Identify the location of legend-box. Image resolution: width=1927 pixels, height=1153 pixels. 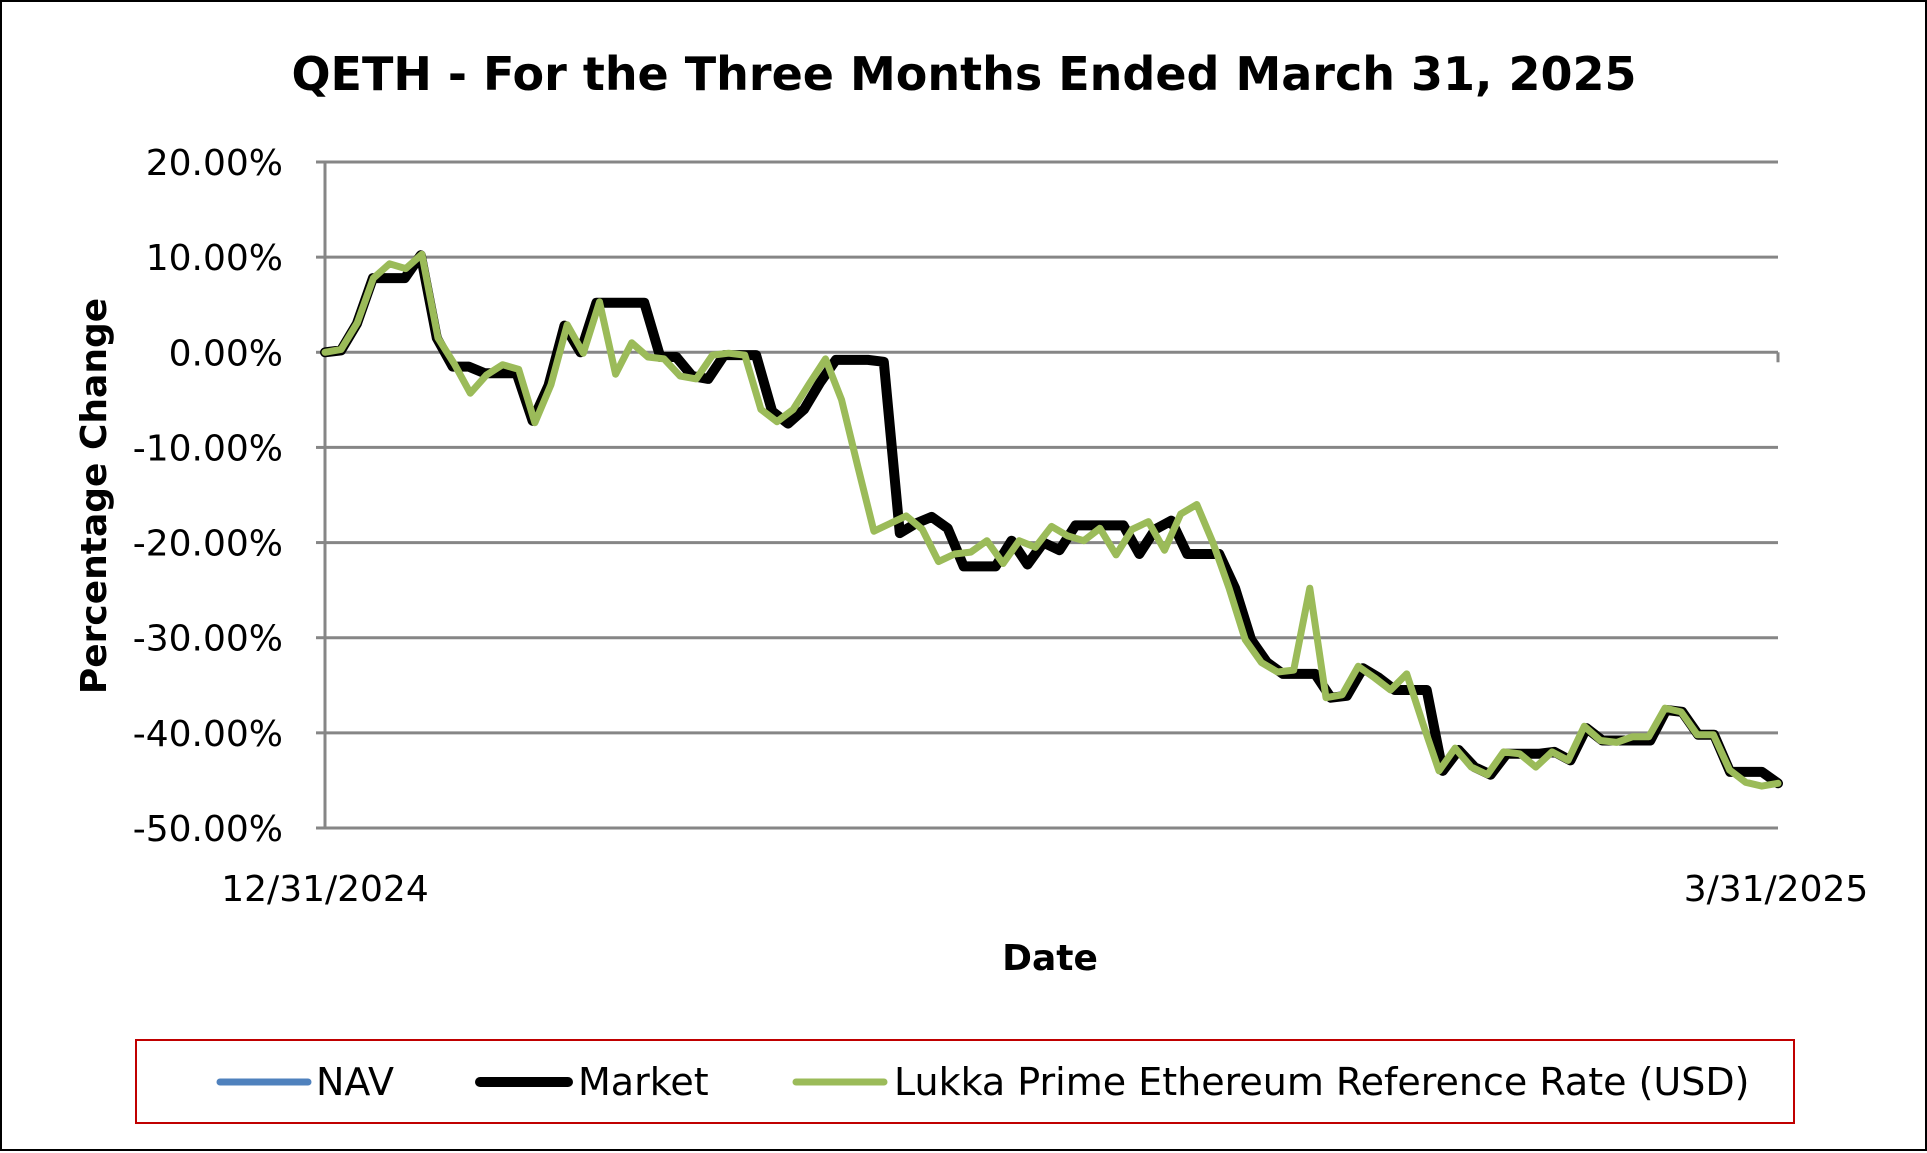
(965, 1081).